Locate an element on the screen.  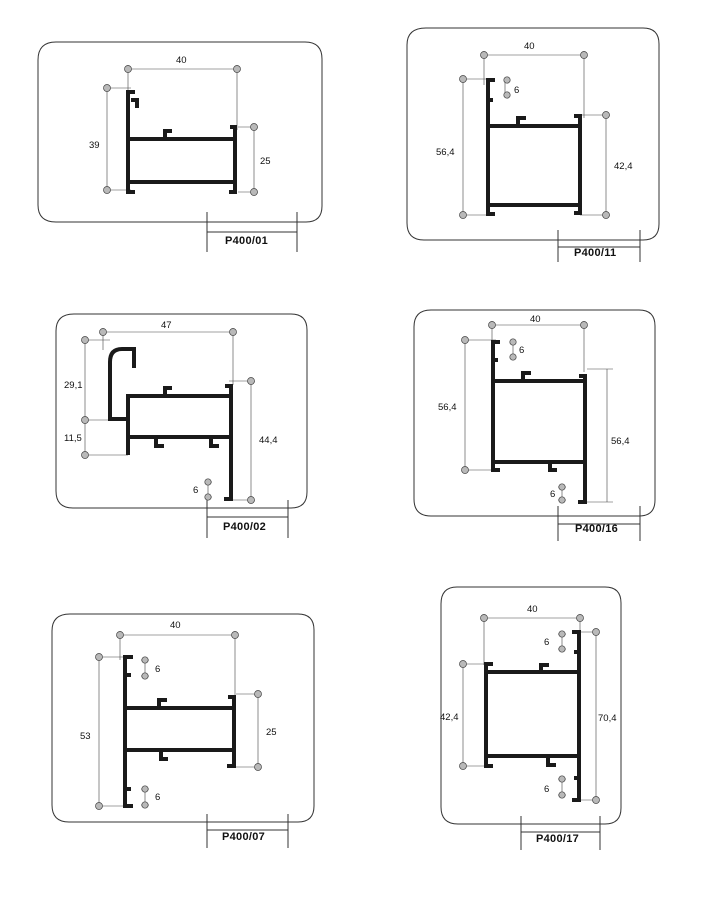
dimension-labels: 40 39 25 is located at coordinates (180, 111).